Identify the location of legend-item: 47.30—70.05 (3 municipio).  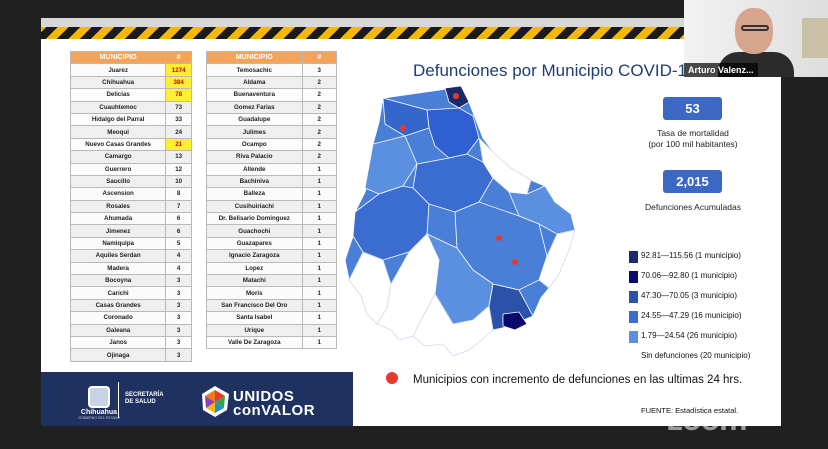
(704, 298).